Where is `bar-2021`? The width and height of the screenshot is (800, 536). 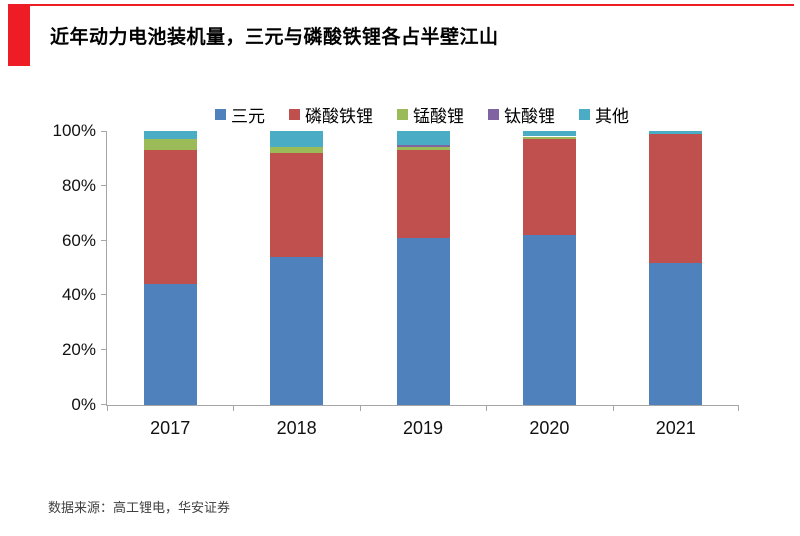 bar-2021 is located at coordinates (676, 268).